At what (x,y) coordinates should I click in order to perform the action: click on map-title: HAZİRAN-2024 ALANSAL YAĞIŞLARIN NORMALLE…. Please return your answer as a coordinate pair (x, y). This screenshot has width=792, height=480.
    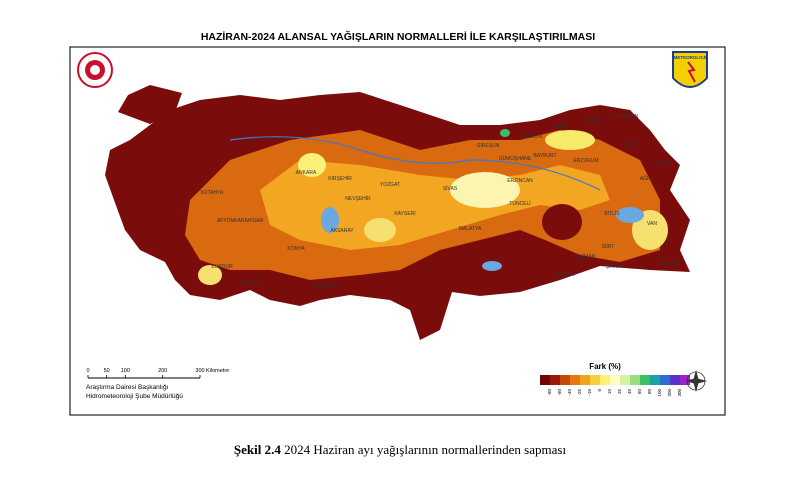
    Looking at the image, I should click on (398, 36).